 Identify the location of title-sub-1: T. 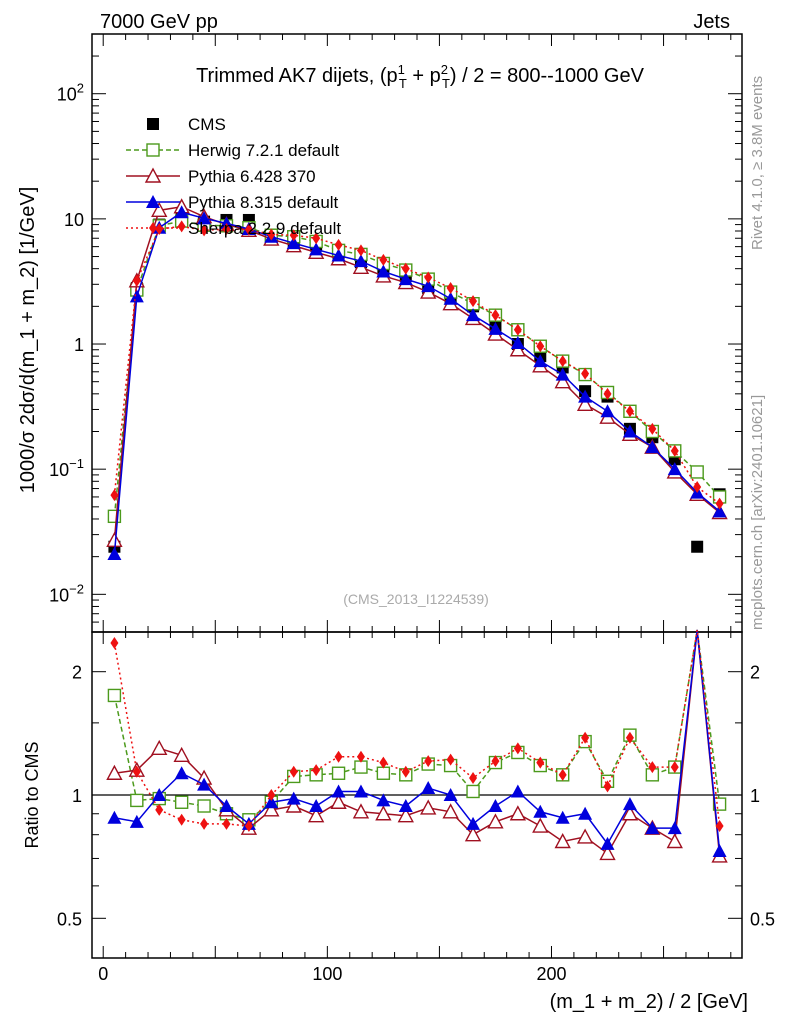
(403, 83).